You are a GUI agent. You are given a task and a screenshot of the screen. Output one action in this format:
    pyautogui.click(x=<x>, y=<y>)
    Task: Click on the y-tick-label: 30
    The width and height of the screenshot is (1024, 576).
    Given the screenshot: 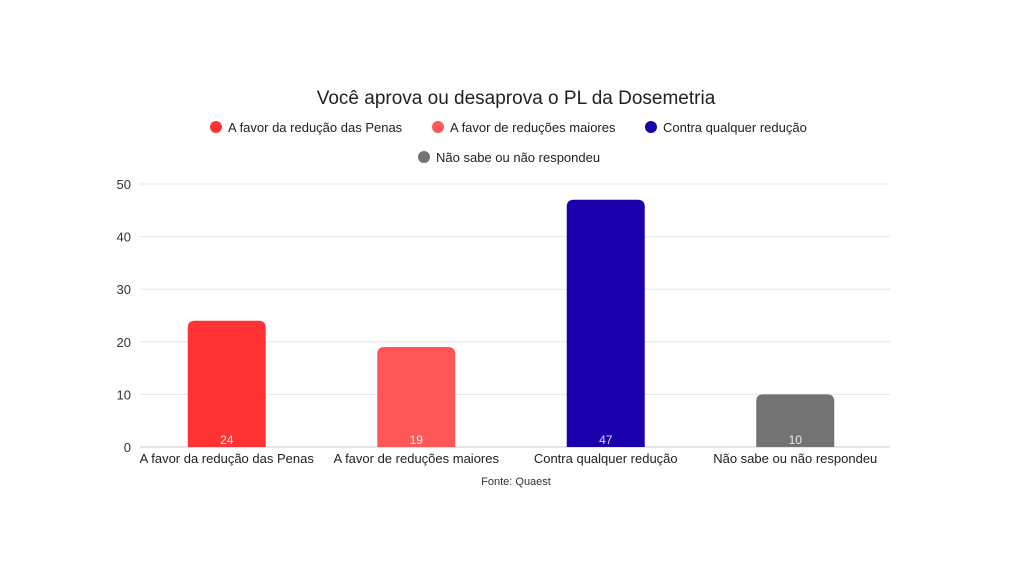 What is the action you would take?
    pyautogui.click(x=124, y=289)
    